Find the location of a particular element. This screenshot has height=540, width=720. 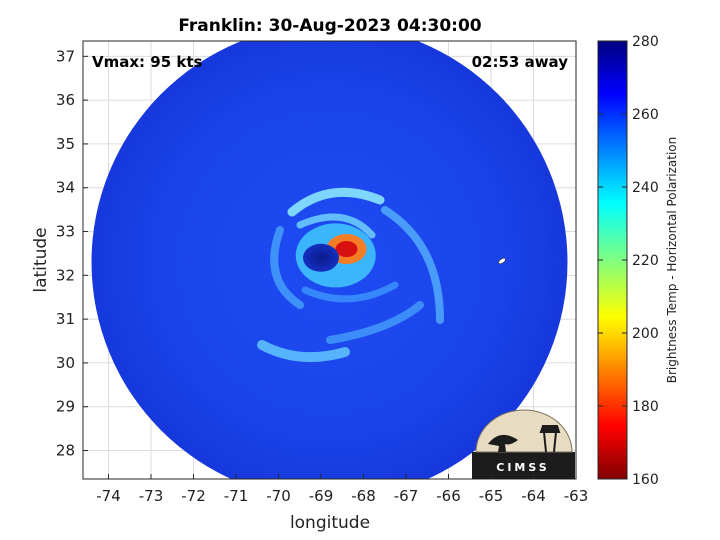

colorbar-tick-label: 200 is located at coordinates (645, 334).